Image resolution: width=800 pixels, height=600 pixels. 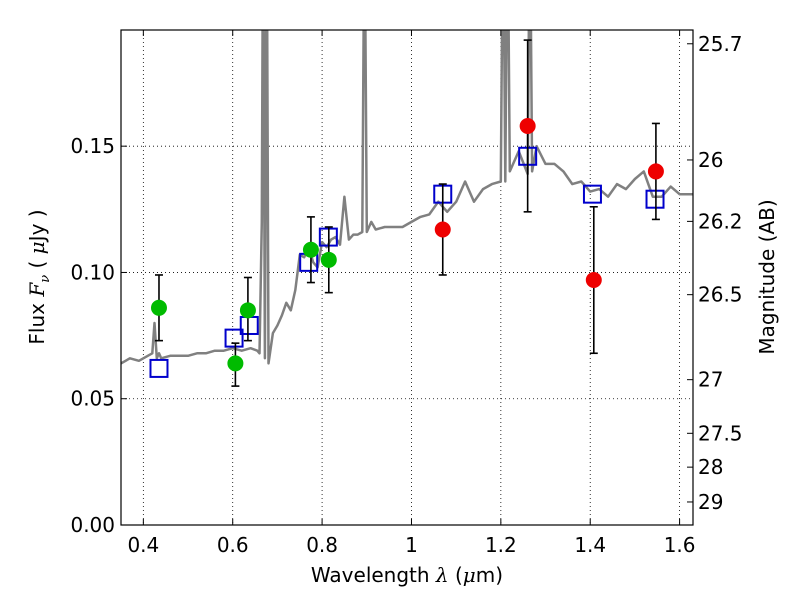 I want to click on right-tick-label: 26.5, so click(x=720, y=295).